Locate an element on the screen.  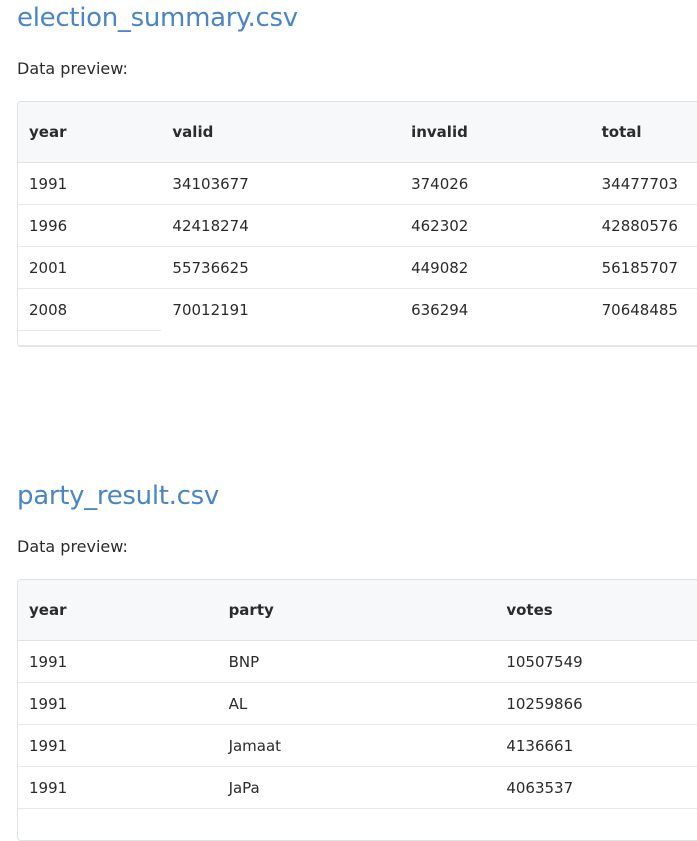
table-cell: 462302 is located at coordinates (495, 225).